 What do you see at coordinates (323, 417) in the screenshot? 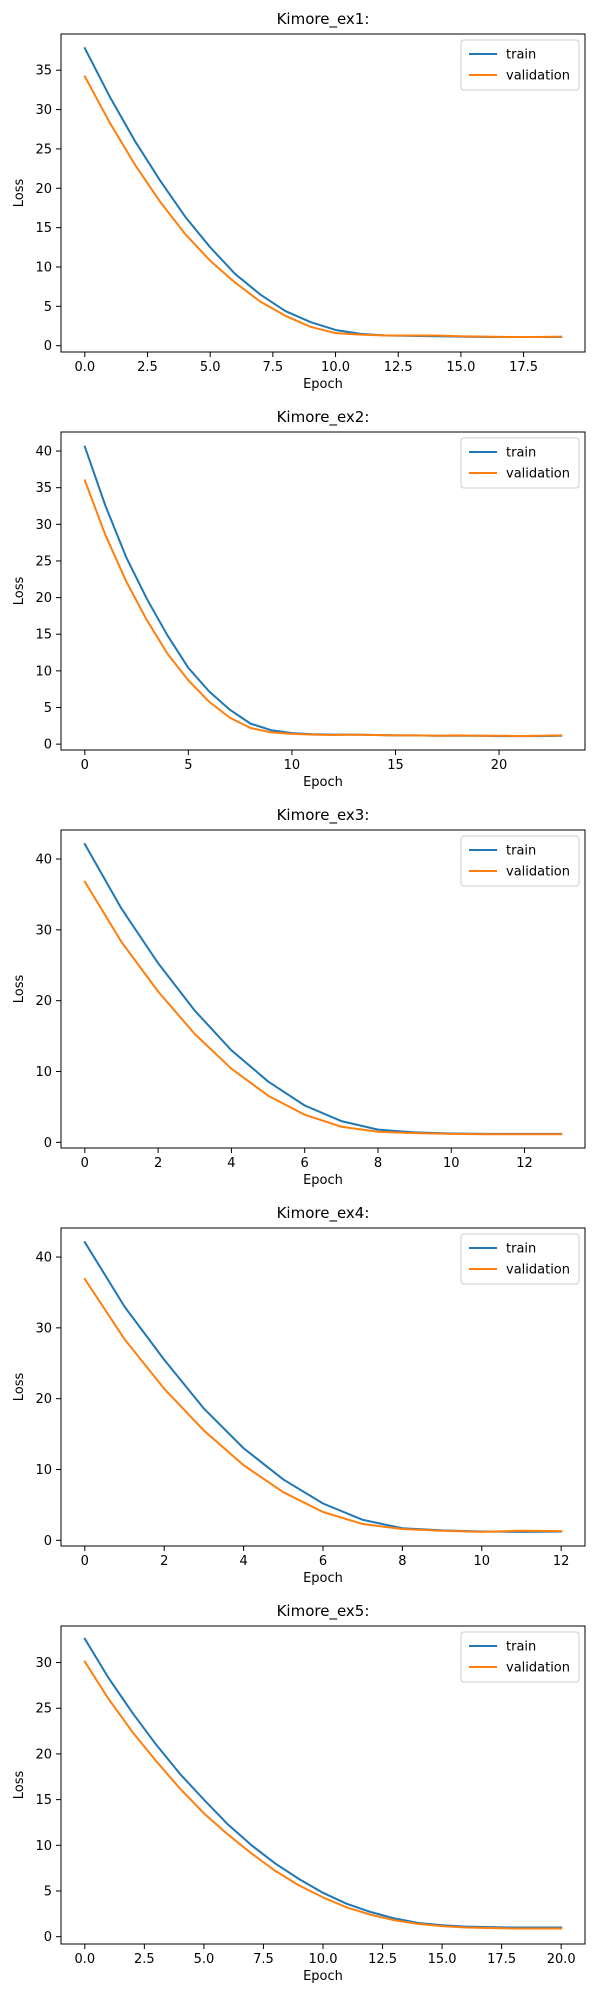
I see `chart-title: Kimore_ex2:` at bounding box center [323, 417].